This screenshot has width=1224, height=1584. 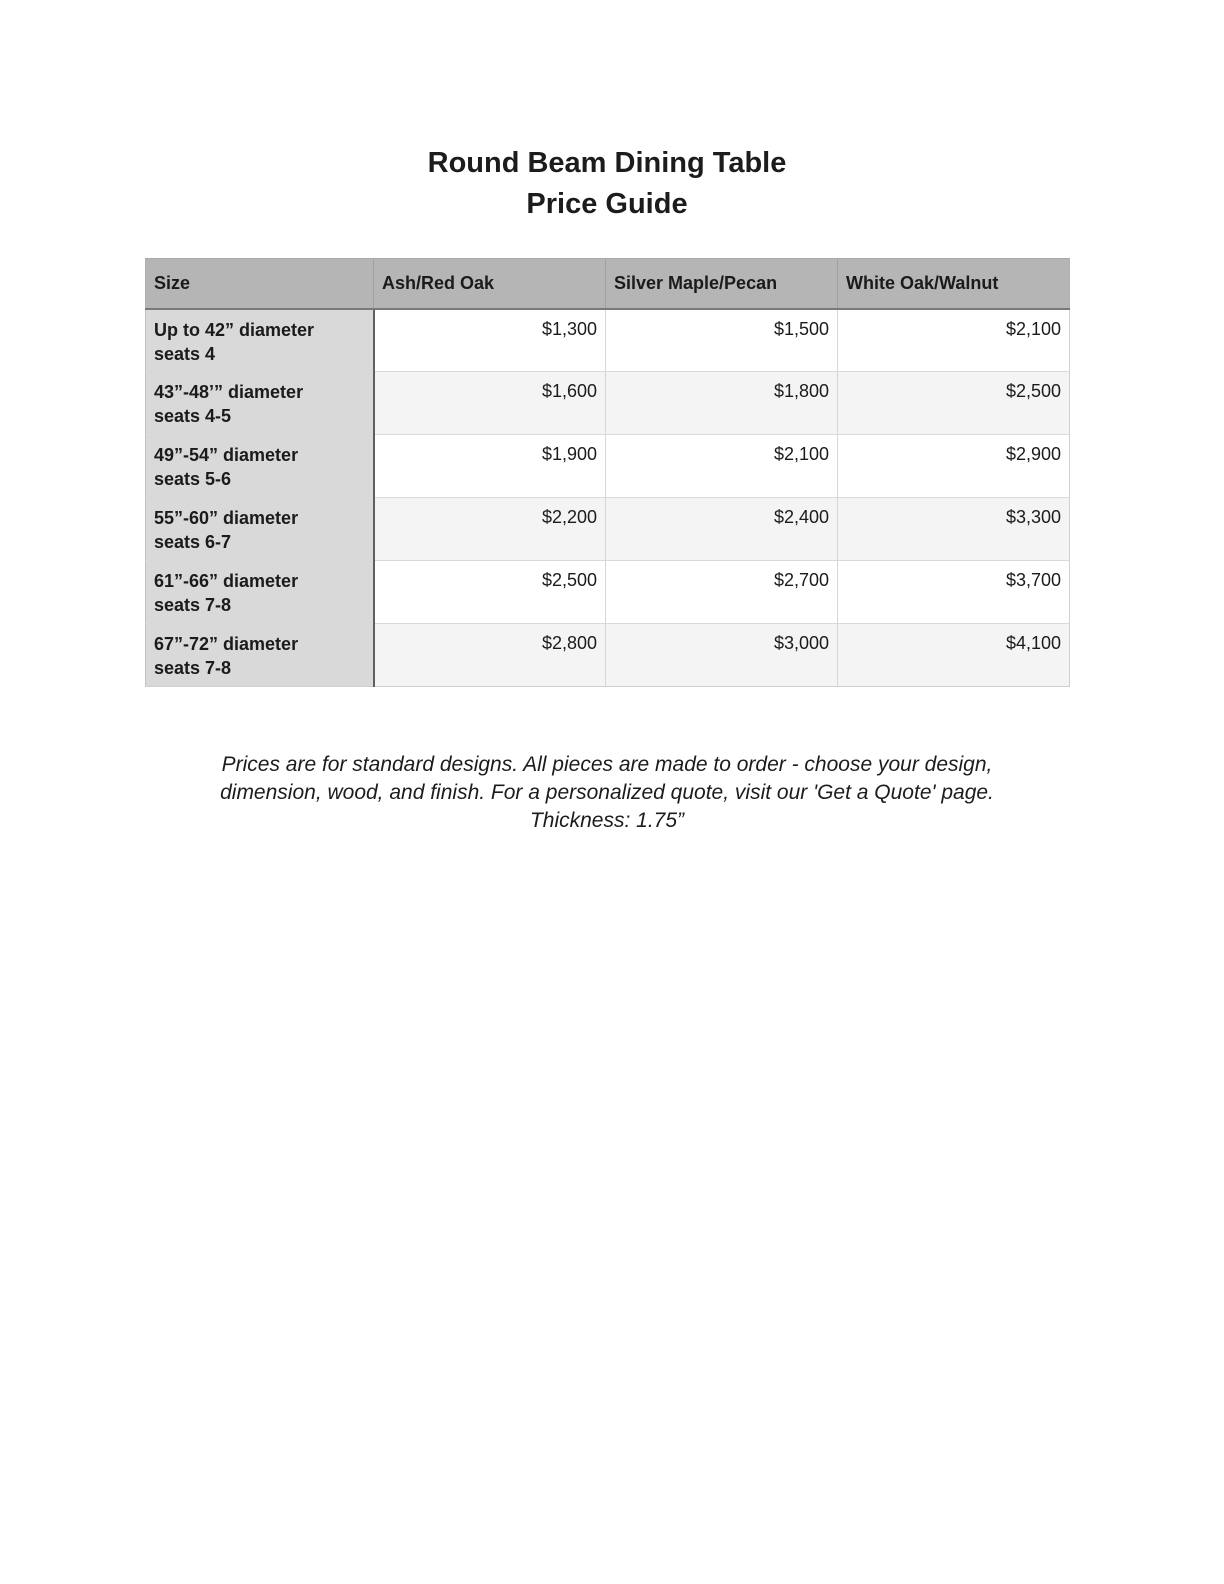 What do you see at coordinates (721, 284) in the screenshot?
I see `column-header-silver-maple-pecan: Silver Maple/Pecan` at bounding box center [721, 284].